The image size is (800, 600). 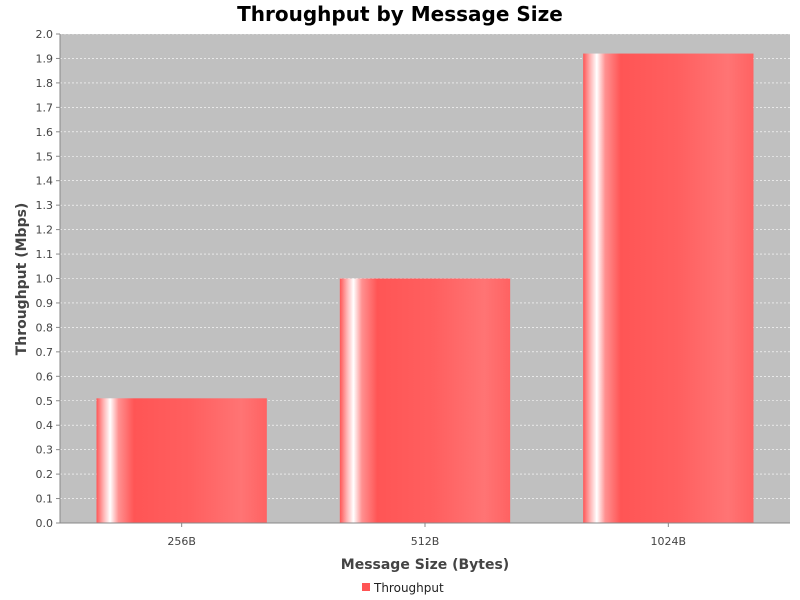 I want to click on x-tick-label: 1024B, so click(x=669, y=541).